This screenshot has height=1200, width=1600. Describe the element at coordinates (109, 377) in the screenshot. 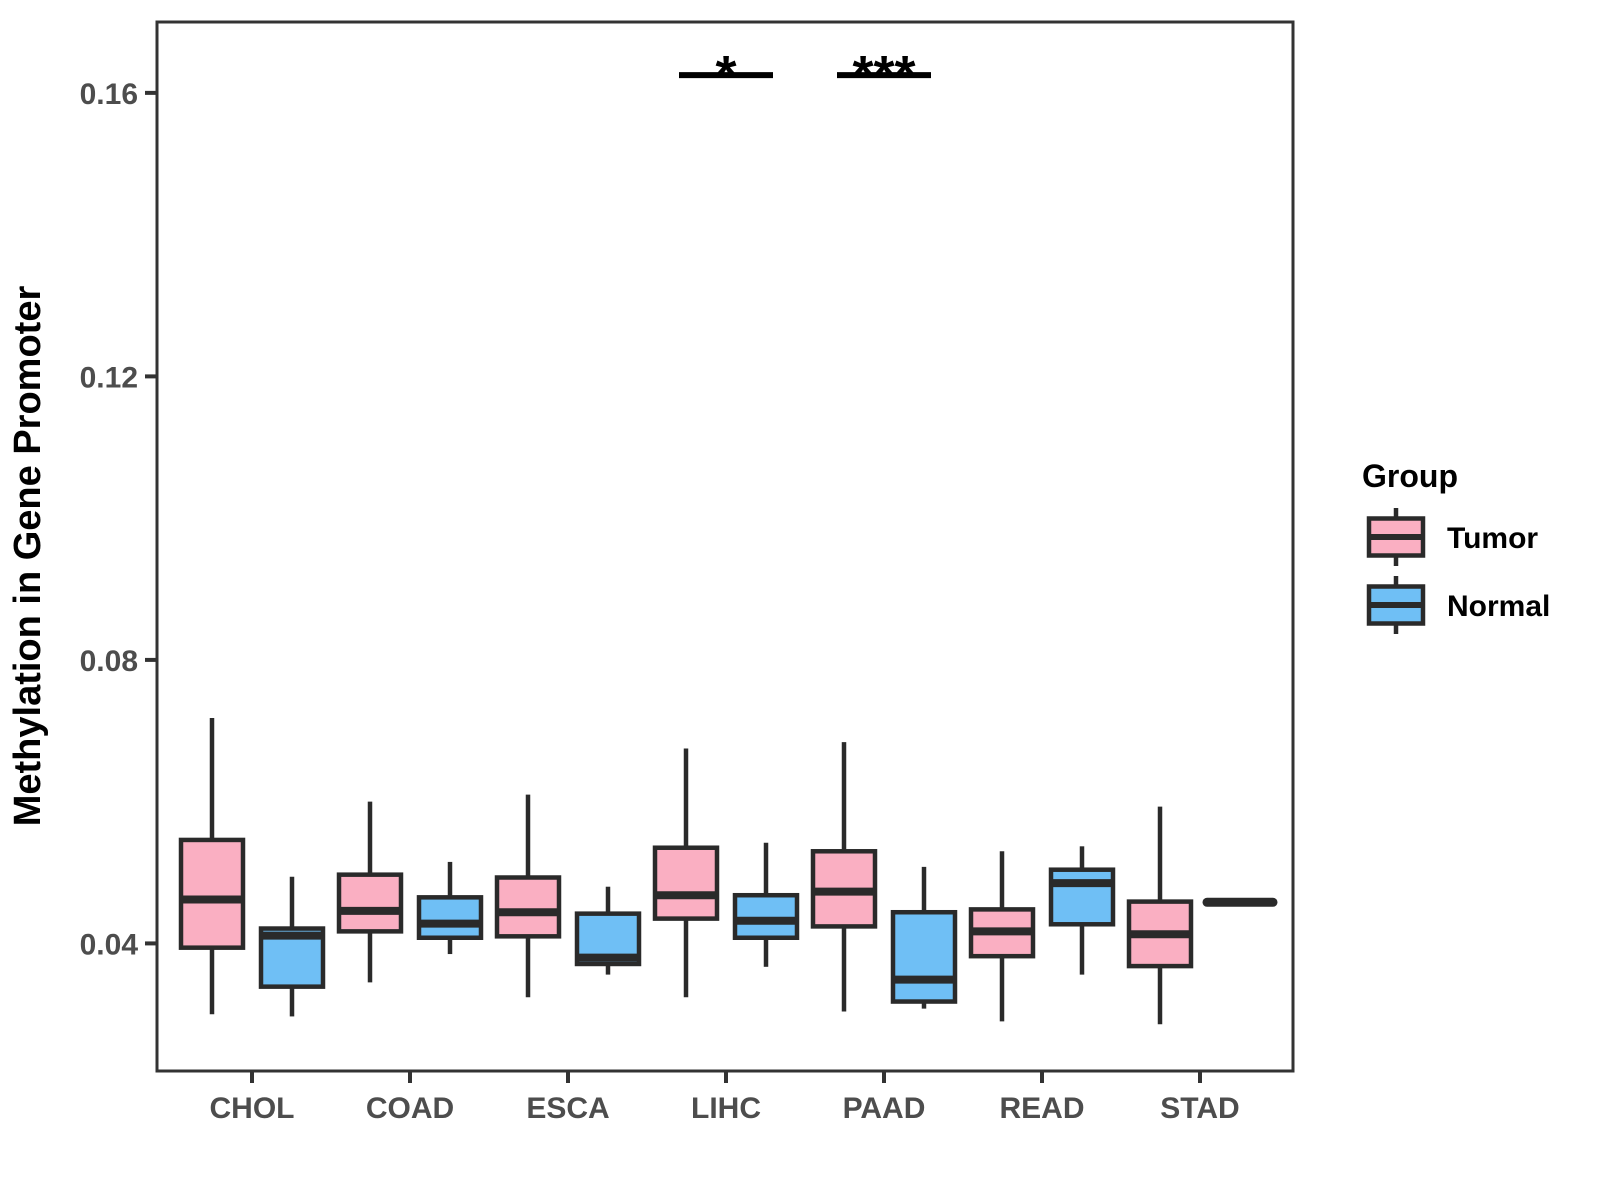

I see `y-tick-label: 0.12` at that location.